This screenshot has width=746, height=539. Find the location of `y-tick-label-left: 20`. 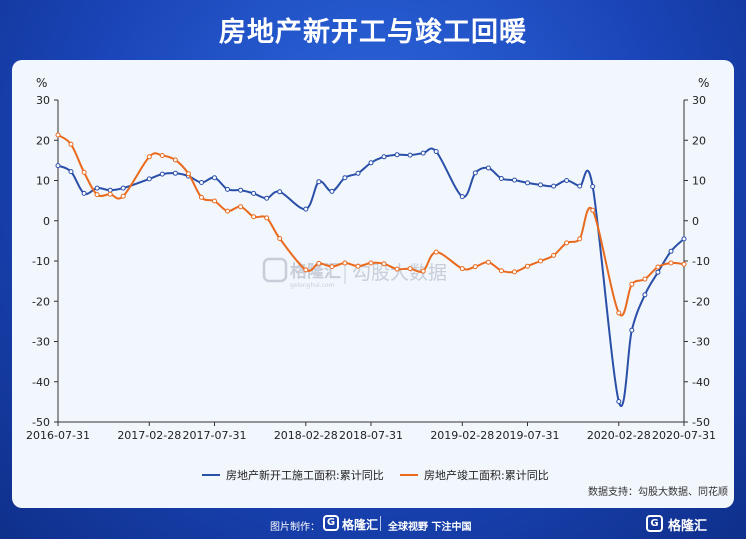

y-tick-label-left: 20 is located at coordinates (43, 140).